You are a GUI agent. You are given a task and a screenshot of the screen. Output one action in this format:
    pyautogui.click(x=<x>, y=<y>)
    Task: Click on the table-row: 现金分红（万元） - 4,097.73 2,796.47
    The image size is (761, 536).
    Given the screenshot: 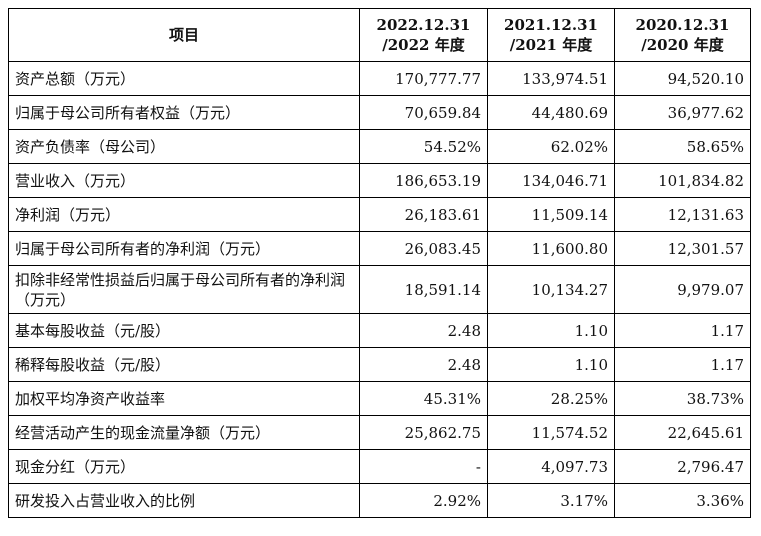 What is the action you would take?
    pyautogui.click(x=379, y=466)
    